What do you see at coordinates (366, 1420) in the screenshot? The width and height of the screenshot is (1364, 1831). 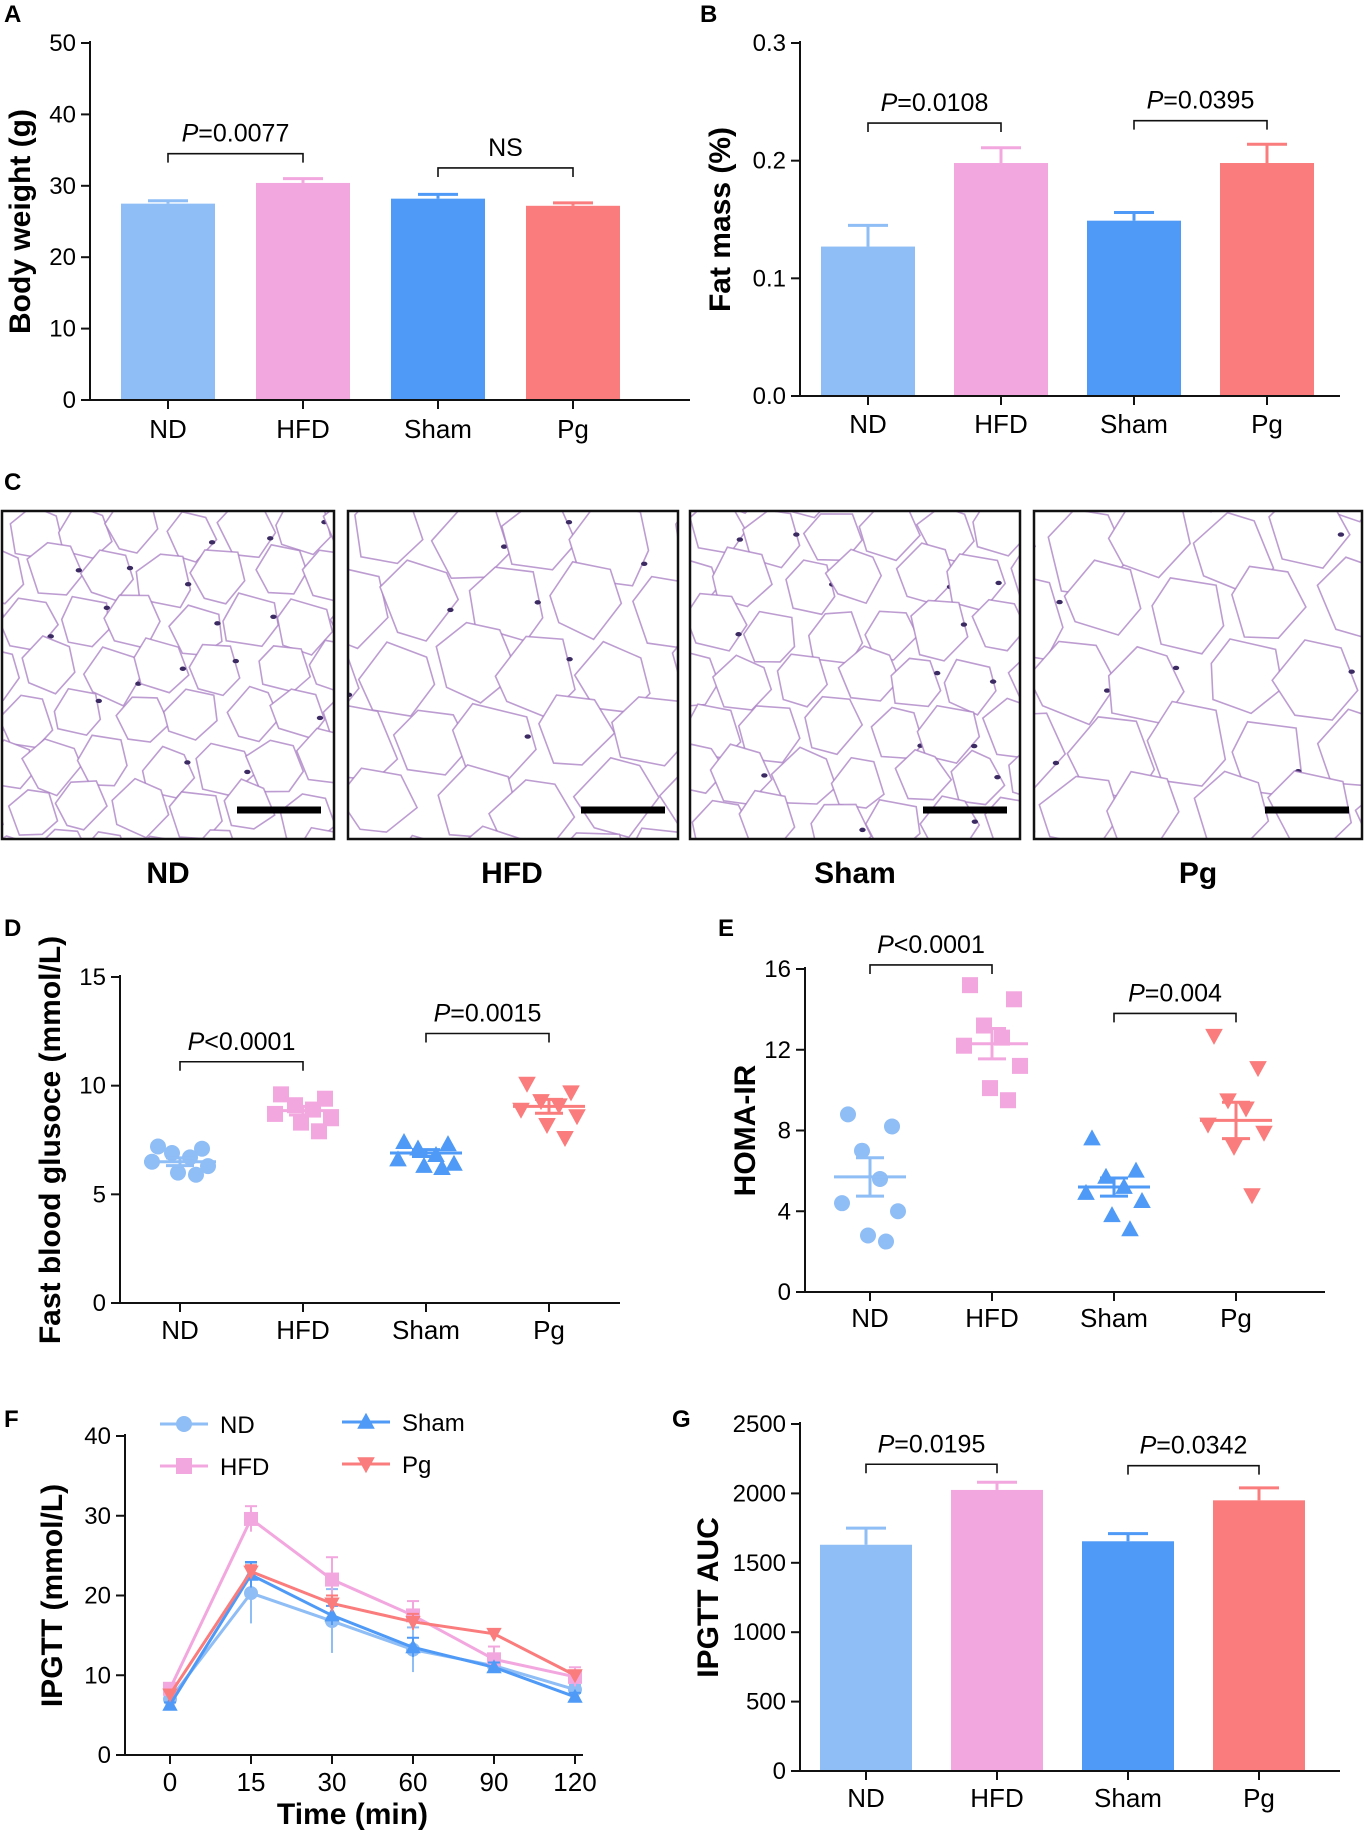 I see `legend-marker-sham` at bounding box center [366, 1420].